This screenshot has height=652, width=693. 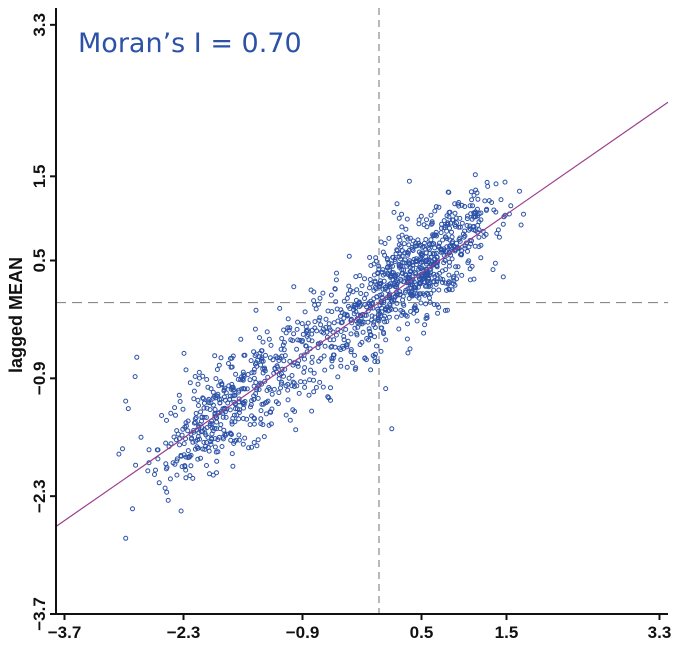 I want to click on y-tick-label: 0.5, so click(x=39, y=261).